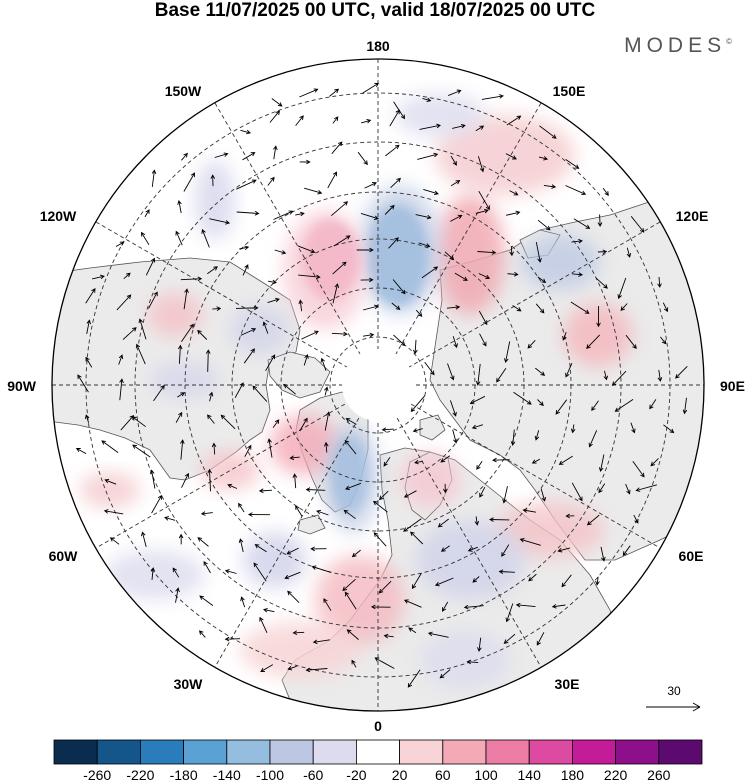 The image size is (750, 783). Describe the element at coordinates (260, 330) in the screenshot. I see `anomaly-neg-canada` at that location.